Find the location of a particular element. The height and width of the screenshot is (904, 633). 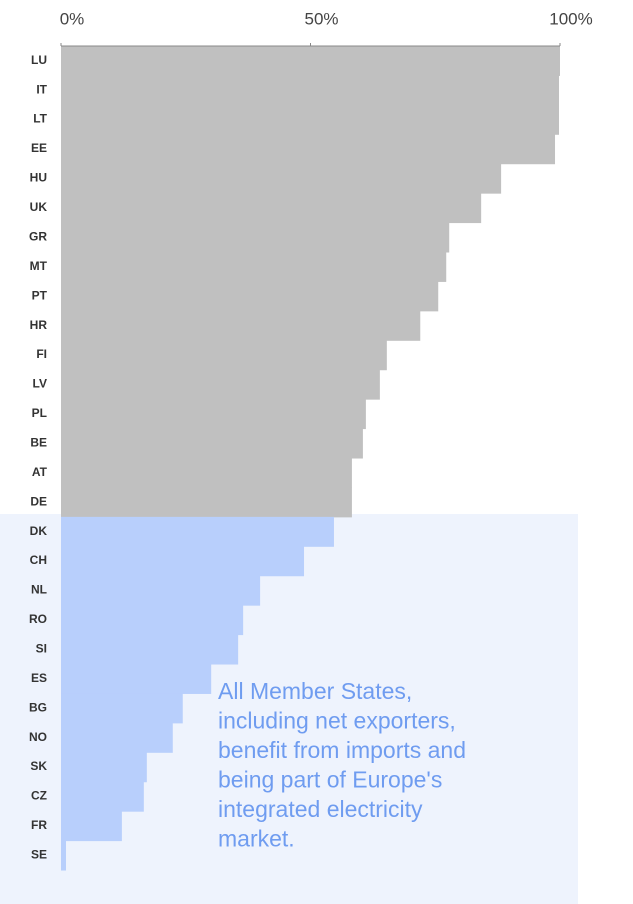

category-label: ES is located at coordinates (39, 678).